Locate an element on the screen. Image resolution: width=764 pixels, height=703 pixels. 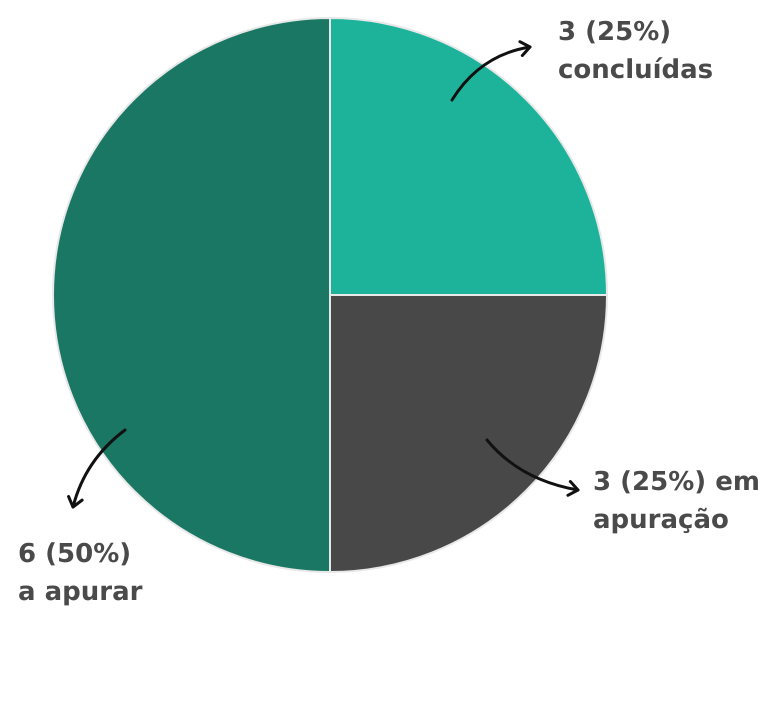
slice-label: 3 (25%) em apuração is located at coordinates (676, 501).